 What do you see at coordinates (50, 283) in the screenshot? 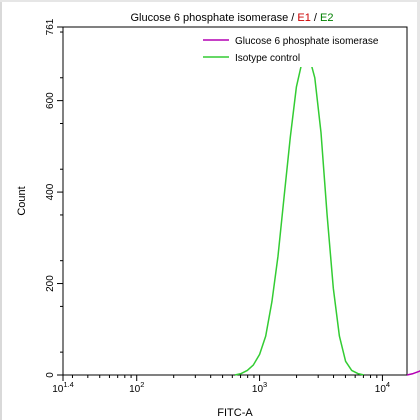
I see `y-tick-label: 200` at bounding box center [50, 283].